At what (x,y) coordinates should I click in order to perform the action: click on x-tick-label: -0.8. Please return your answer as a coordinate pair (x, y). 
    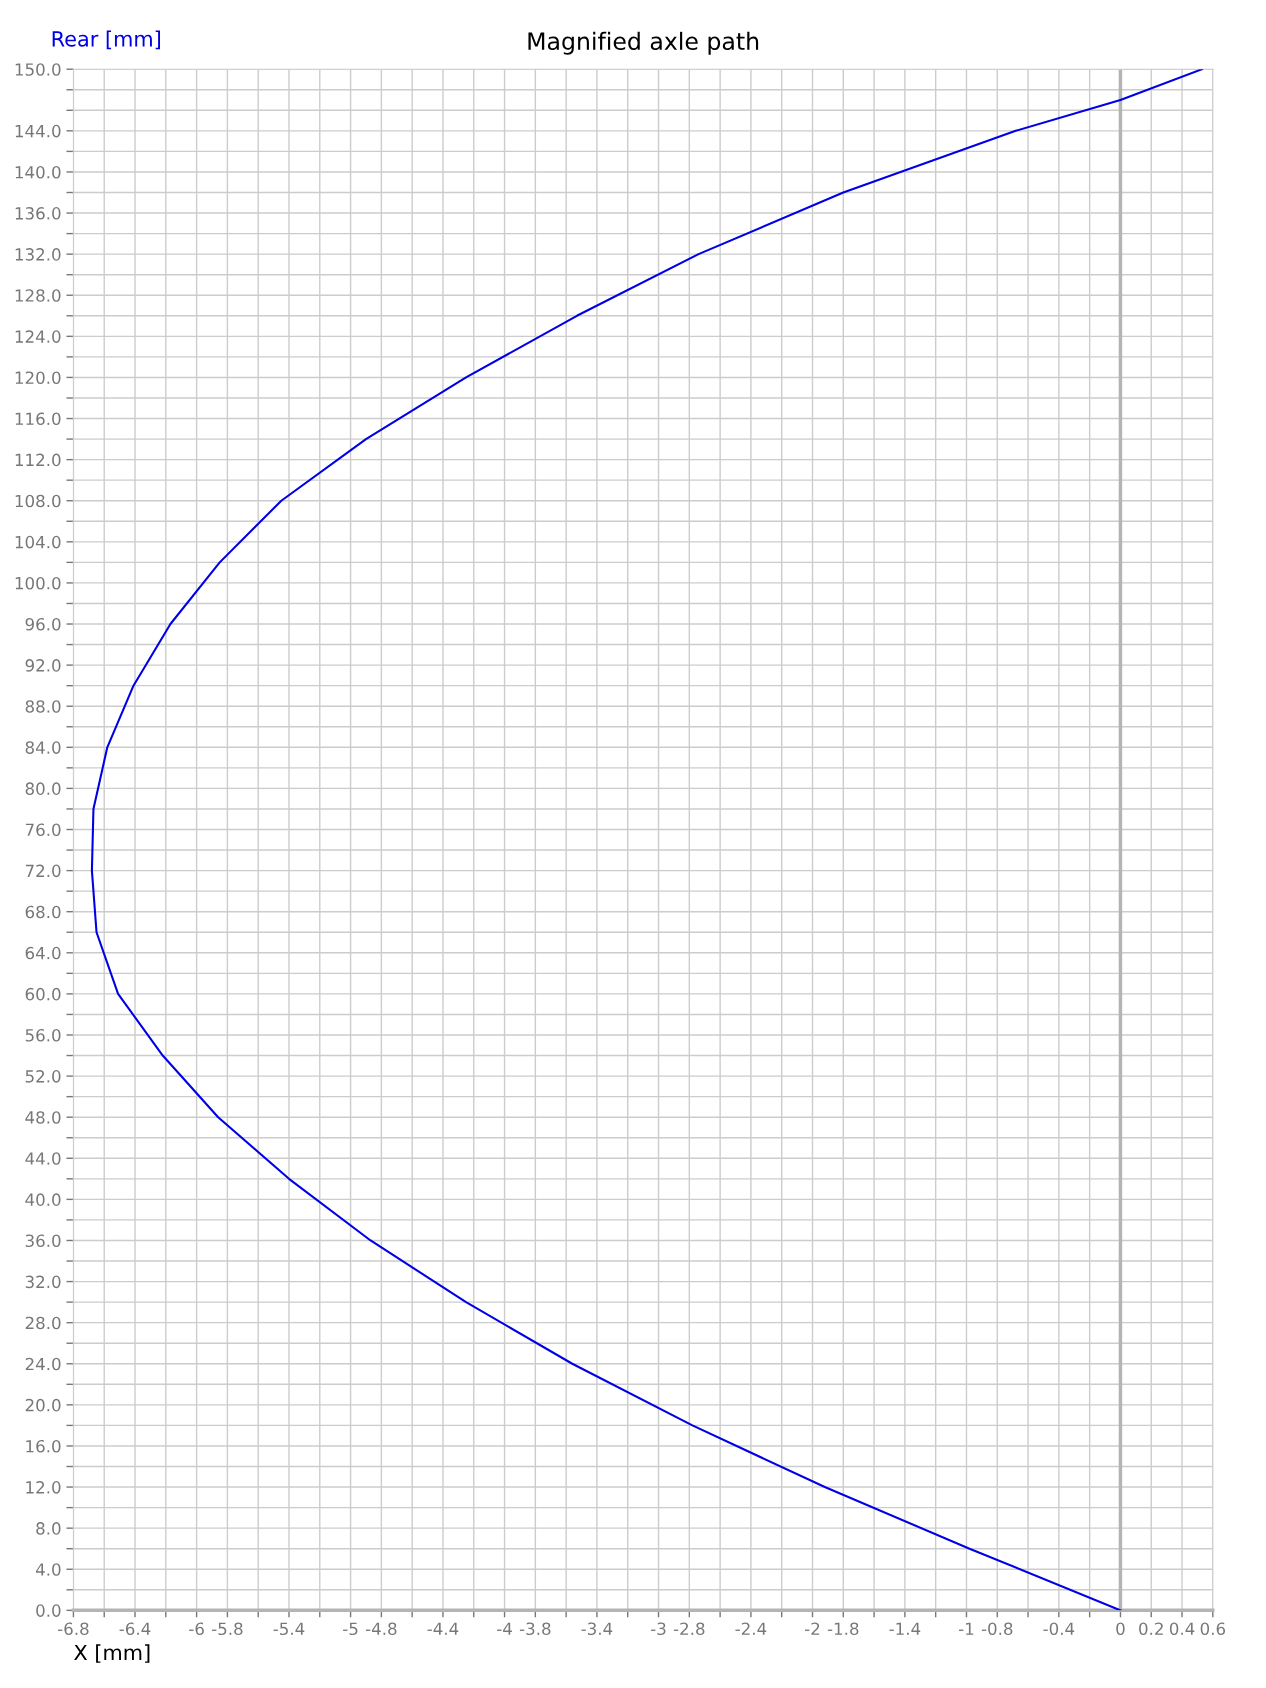
    Looking at the image, I should click on (997, 1629).